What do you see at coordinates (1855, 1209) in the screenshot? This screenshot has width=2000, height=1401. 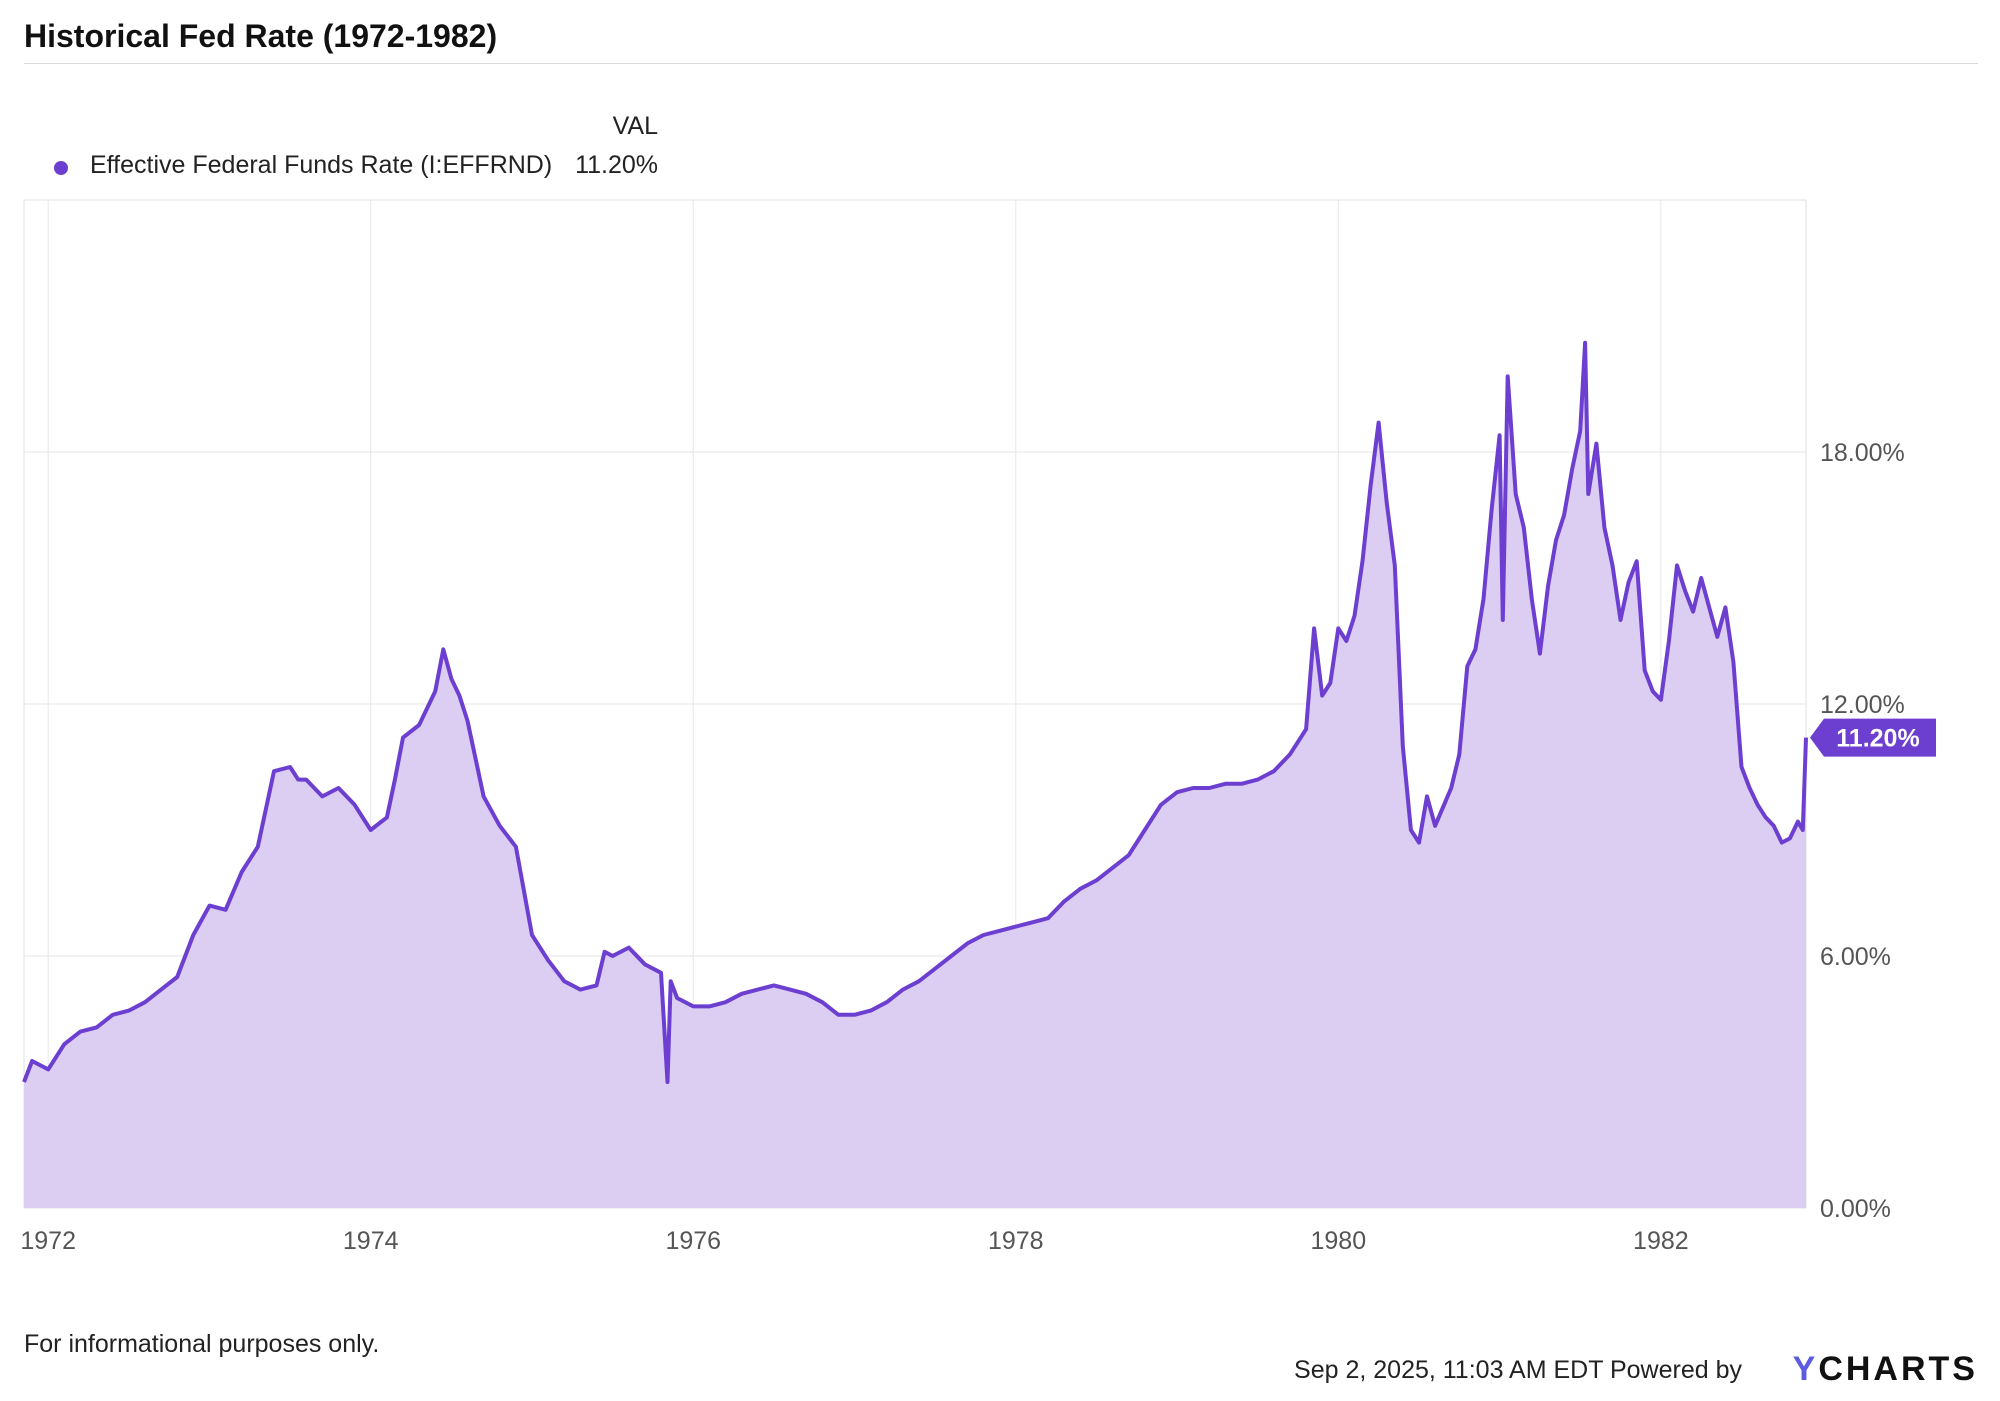 I see `y-tick-label: 0.00%` at bounding box center [1855, 1209].